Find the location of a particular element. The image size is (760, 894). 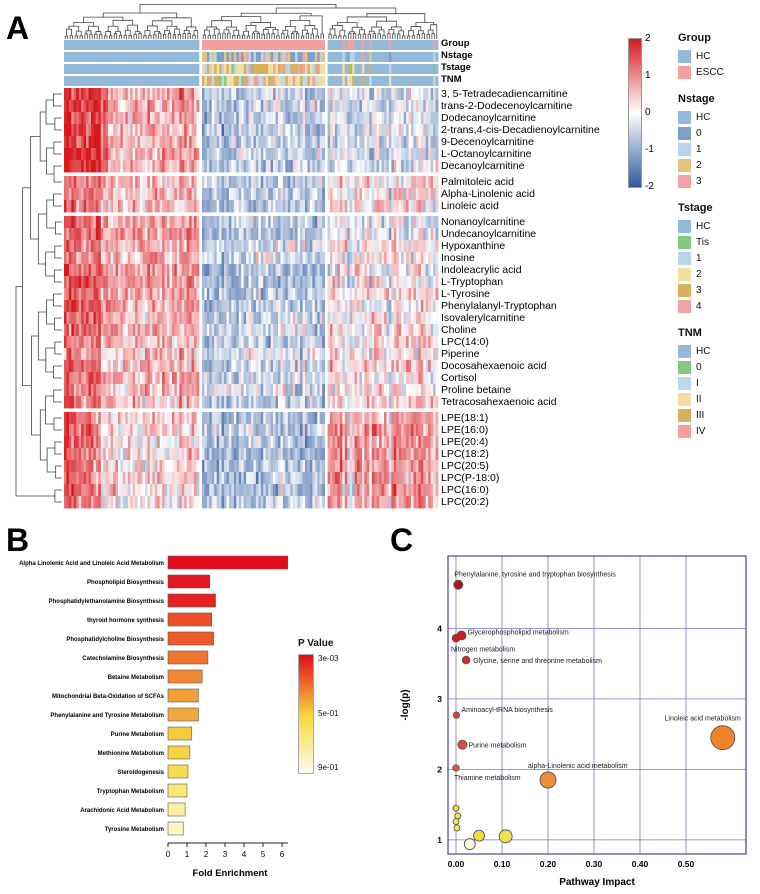

legend-group: Nstage HC 0 1 2 3 is located at coordinates (701, 141).